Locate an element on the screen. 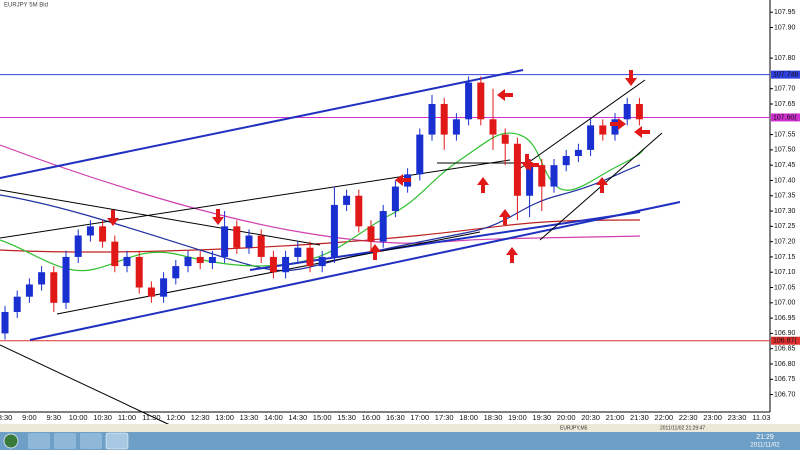 The width and height of the screenshot is (800, 455). y-tick-label: 106.80 is located at coordinates (785, 364).